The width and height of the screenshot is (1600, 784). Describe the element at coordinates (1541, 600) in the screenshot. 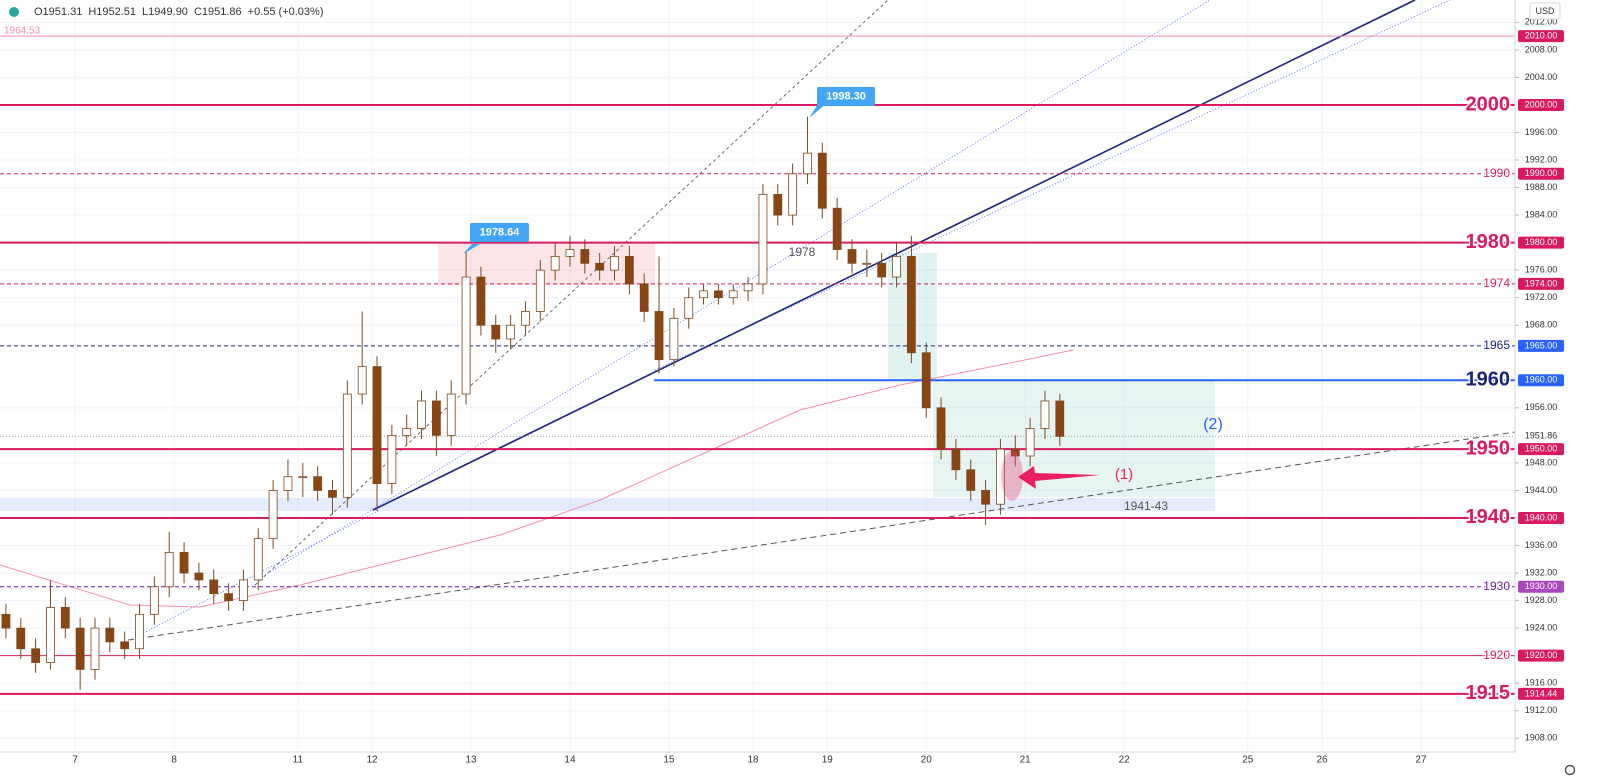

I see `y-tick-label: 1928.00` at that location.